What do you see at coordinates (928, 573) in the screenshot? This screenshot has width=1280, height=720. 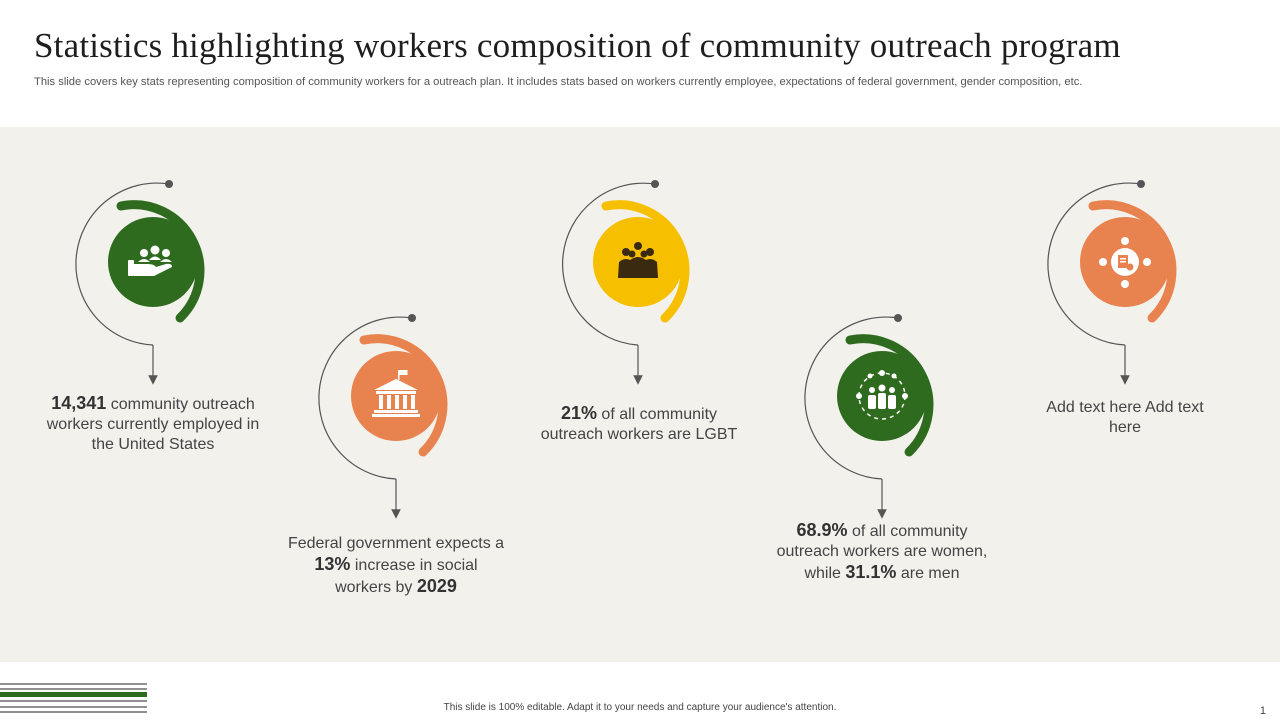 I see `stat-text-part: are men` at bounding box center [928, 573].